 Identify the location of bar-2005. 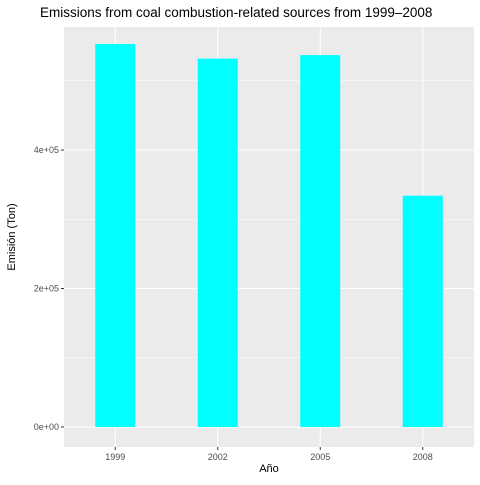
(320, 241).